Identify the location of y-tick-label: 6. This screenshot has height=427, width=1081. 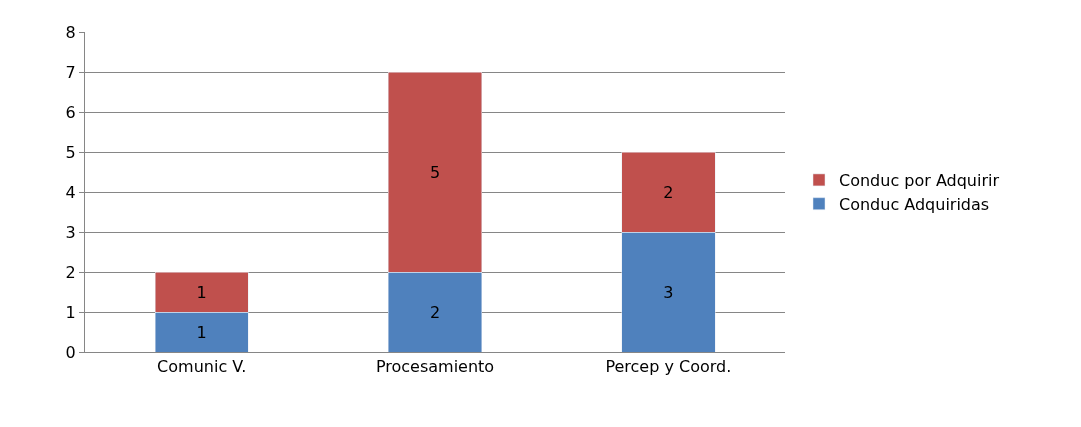
(70, 112).